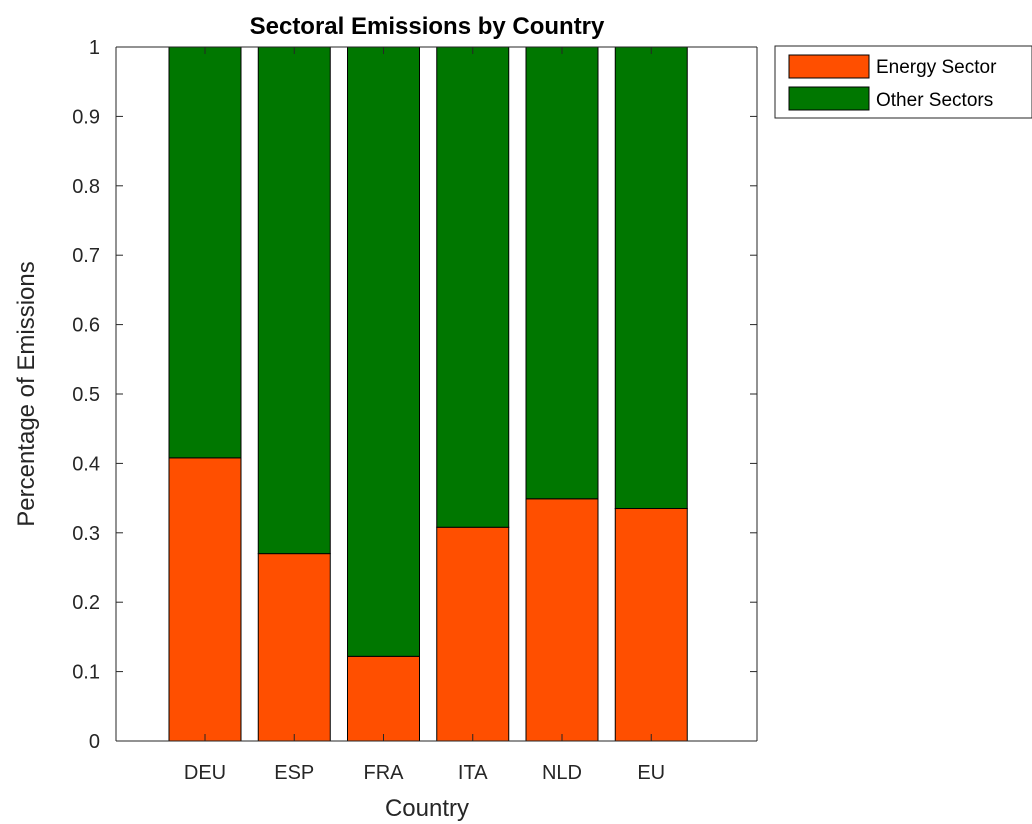  What do you see at coordinates (651, 278) in the screenshot?
I see `bar-other-sectors-eu` at bounding box center [651, 278].